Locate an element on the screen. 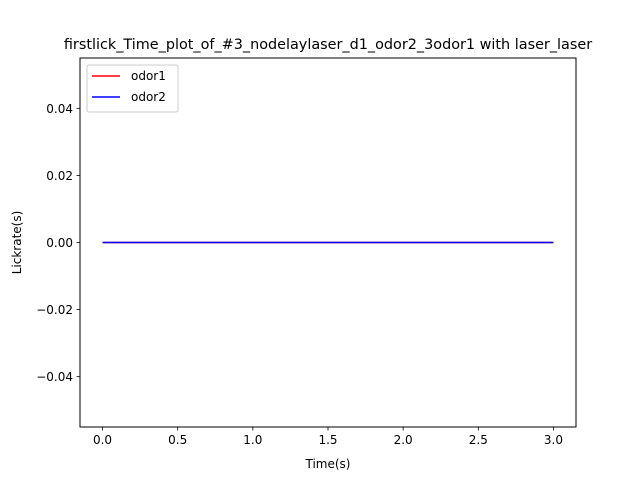  x-tick-label: 1.5 is located at coordinates (327, 440).